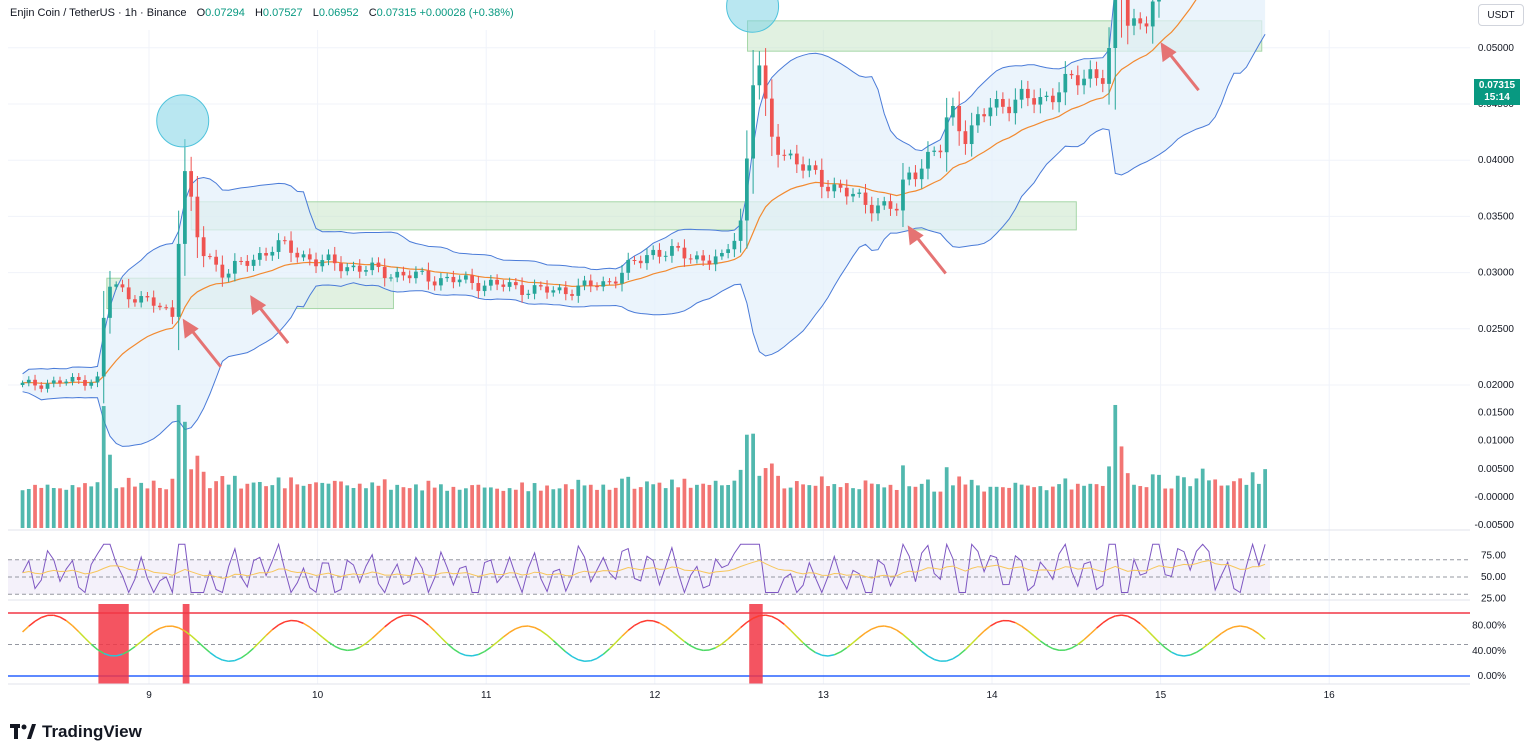 Image resolution: width=1536 pixels, height=755 pixels. What do you see at coordinates (644, 466) in the screenshot?
I see `volume-bars` at bounding box center [644, 466].